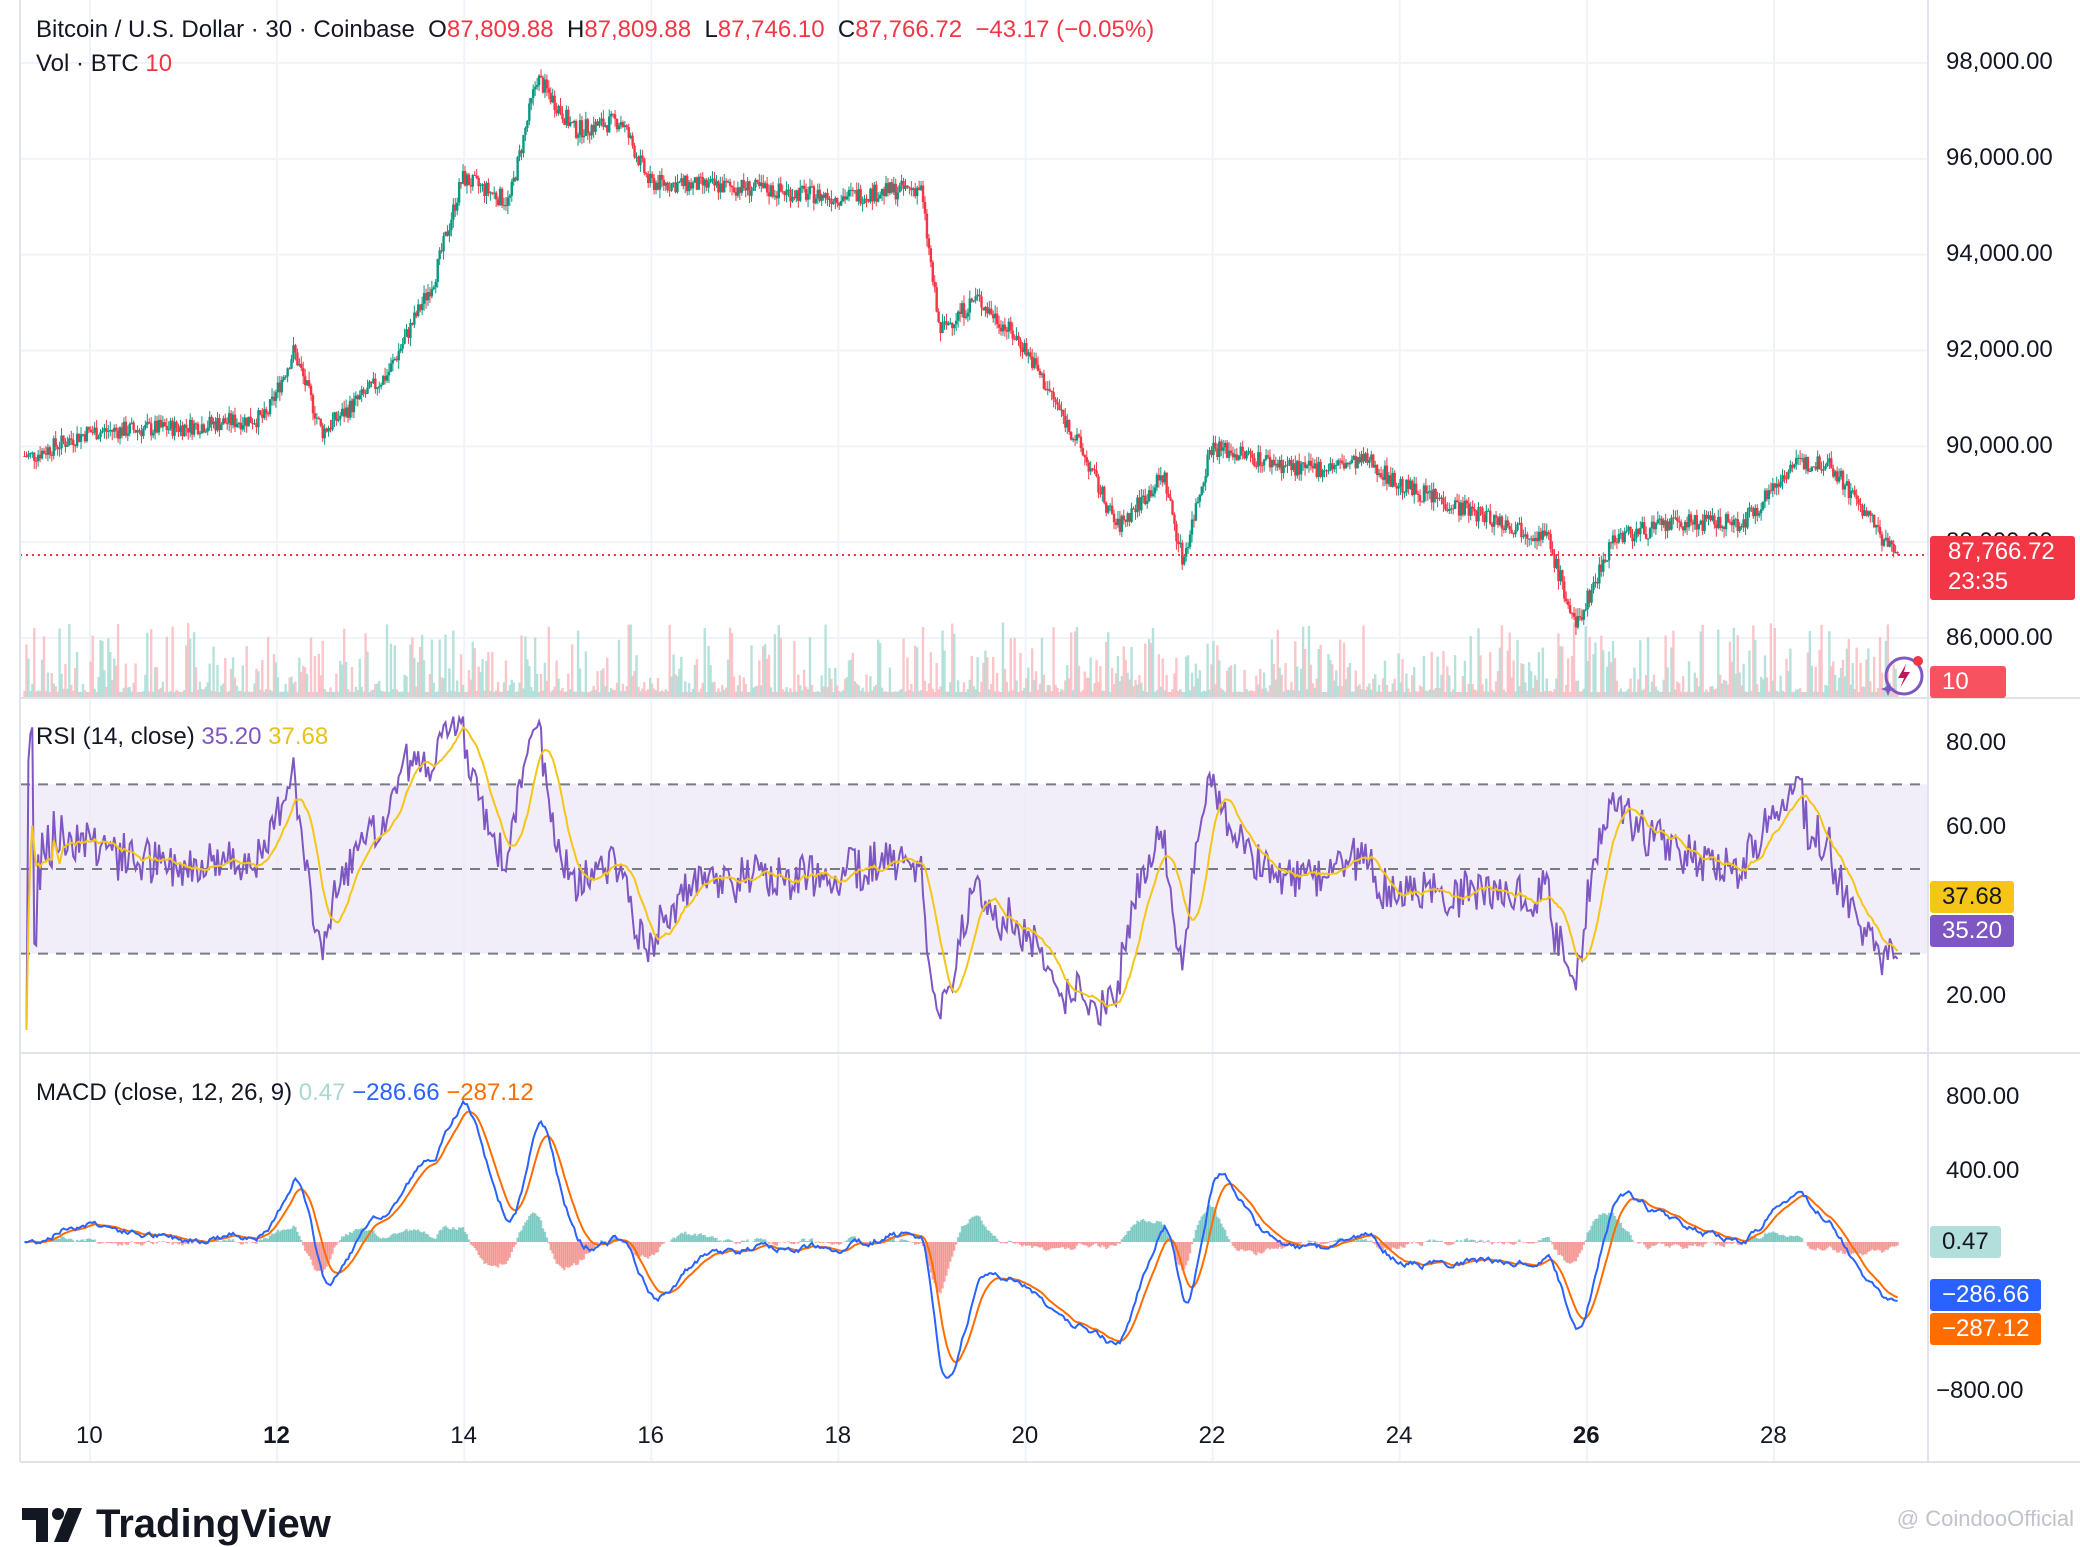 Image resolution: width=2080 pixels, height=1547 pixels. What do you see at coordinates (1903, 675) in the screenshot?
I see `magic-alert-icon` at bounding box center [1903, 675].